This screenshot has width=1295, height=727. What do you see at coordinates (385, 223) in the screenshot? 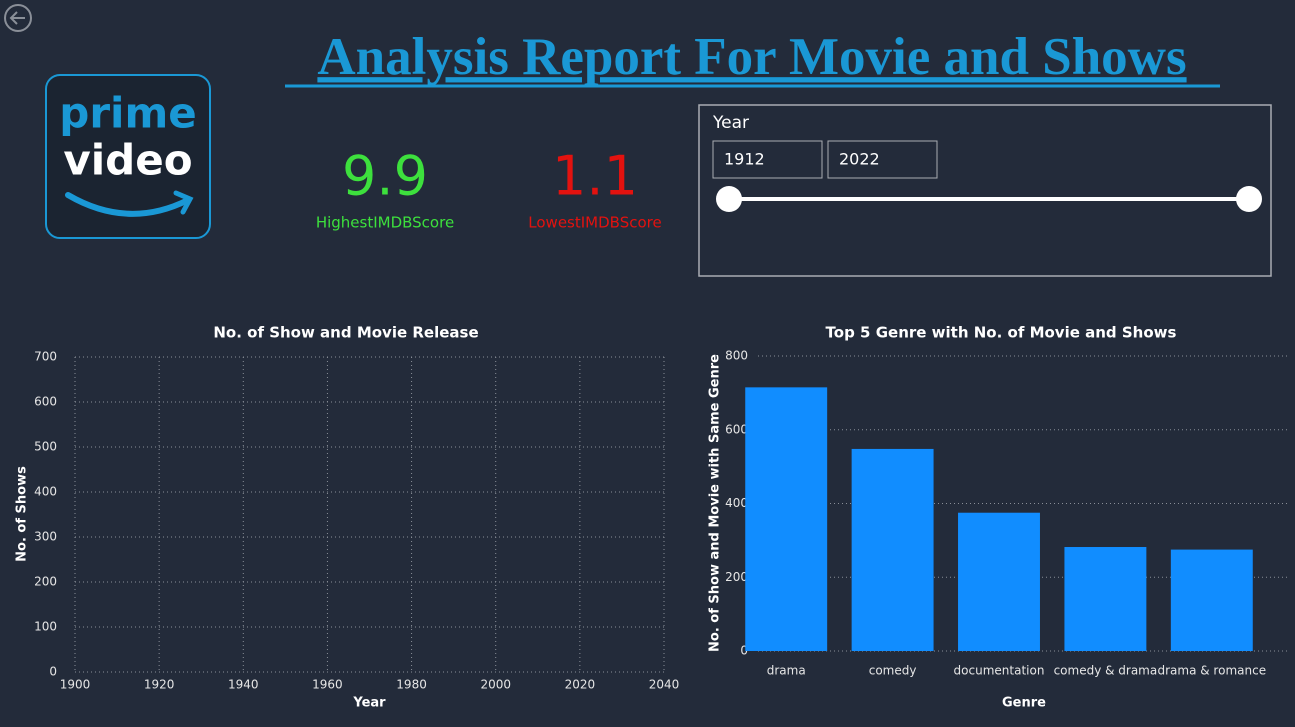
I see `kpi-label: HighestIMDBScore` at bounding box center [385, 223].